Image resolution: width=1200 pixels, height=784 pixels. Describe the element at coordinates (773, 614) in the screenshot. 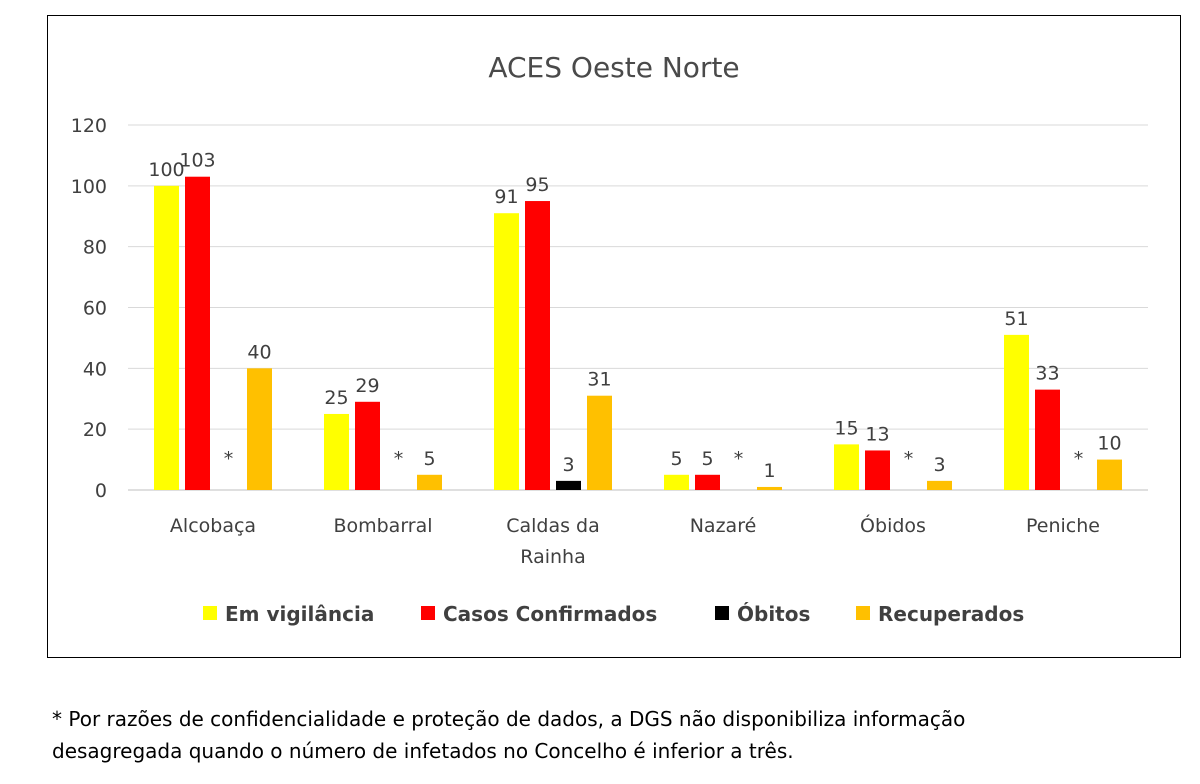

I see `legend-label: Óbitos` at that location.